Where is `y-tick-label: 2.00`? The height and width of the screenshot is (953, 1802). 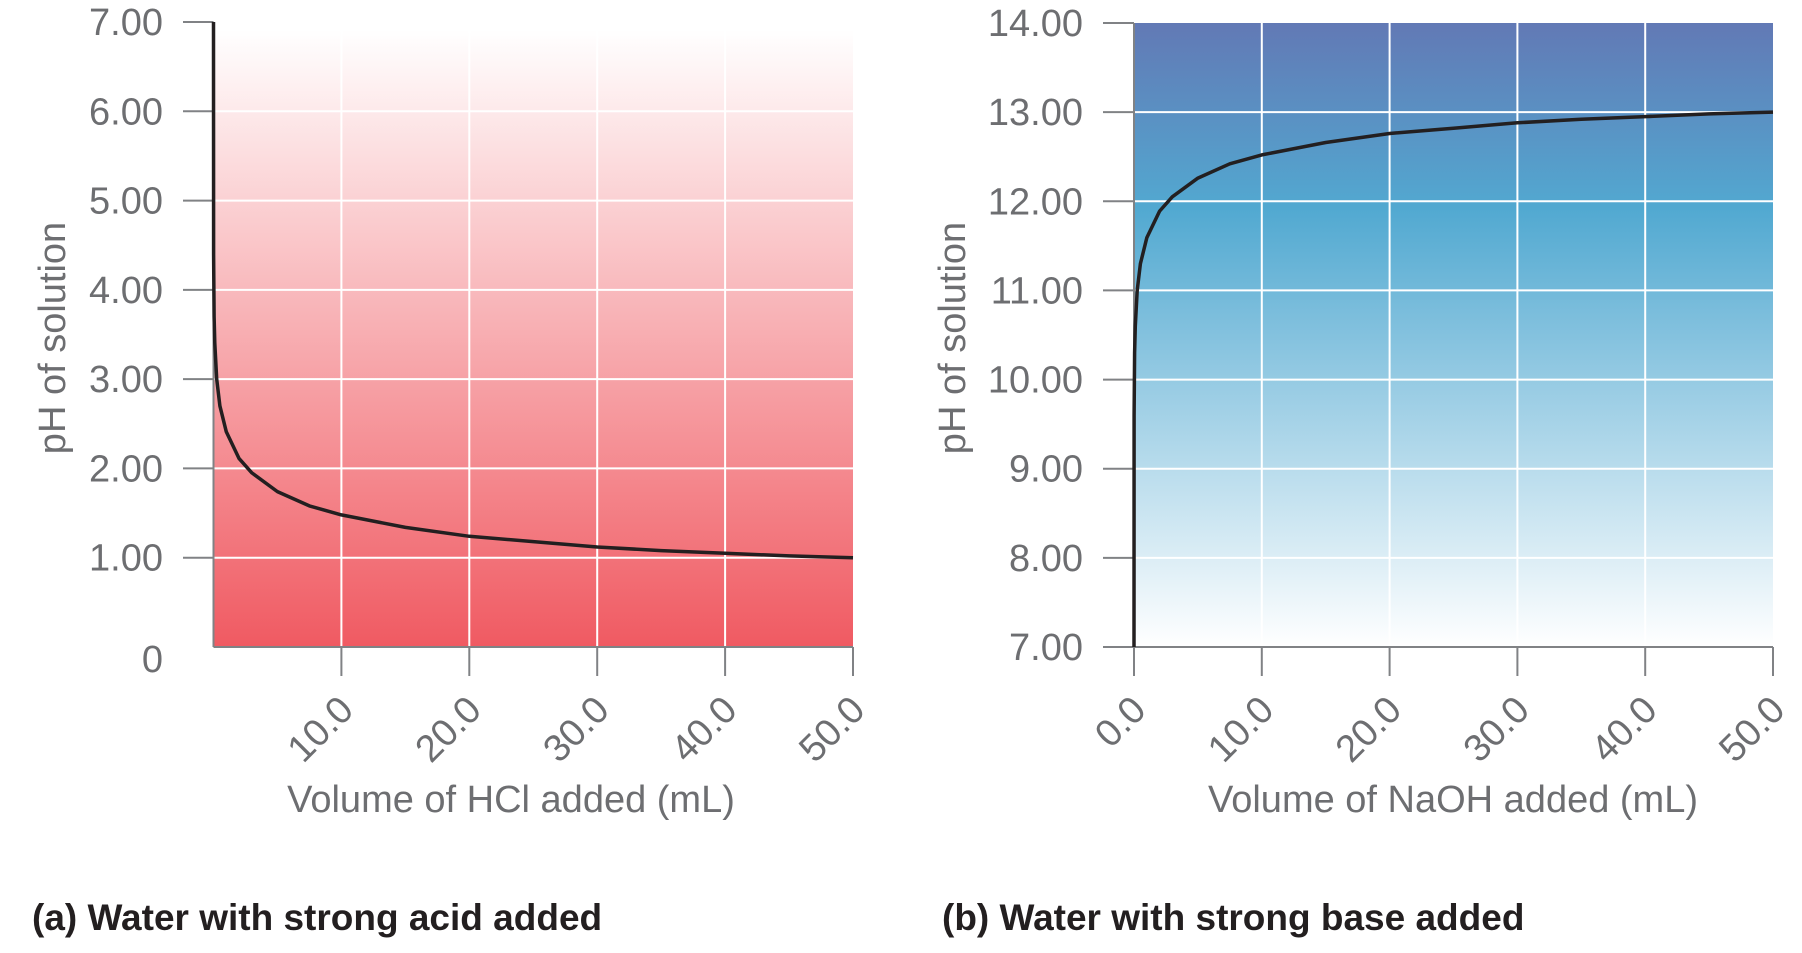 y-tick-label: 2.00 is located at coordinates (126, 469).